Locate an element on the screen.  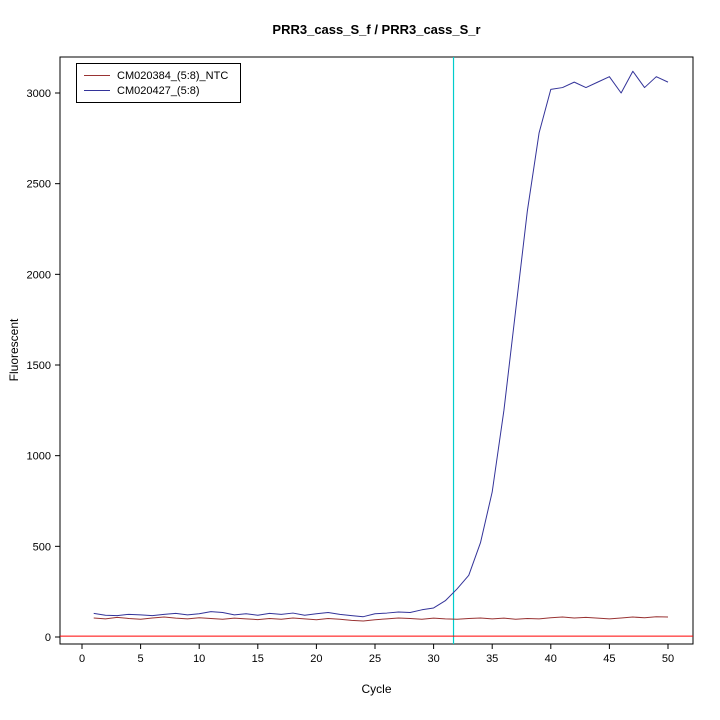
y-tick-label: 2000 is located at coordinates (39, 275).